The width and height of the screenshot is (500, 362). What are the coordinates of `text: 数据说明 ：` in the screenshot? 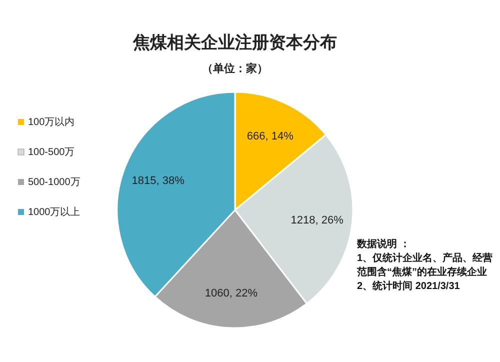 It's located at (384, 245).